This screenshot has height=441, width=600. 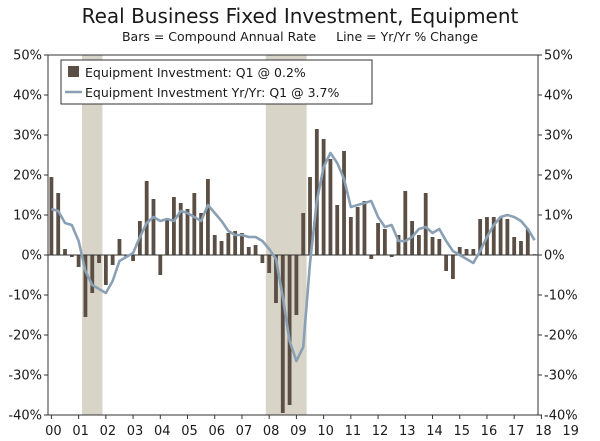 What do you see at coordinates (353, 431) in the screenshot?
I see `x-tick-label: 11` at bounding box center [353, 431].